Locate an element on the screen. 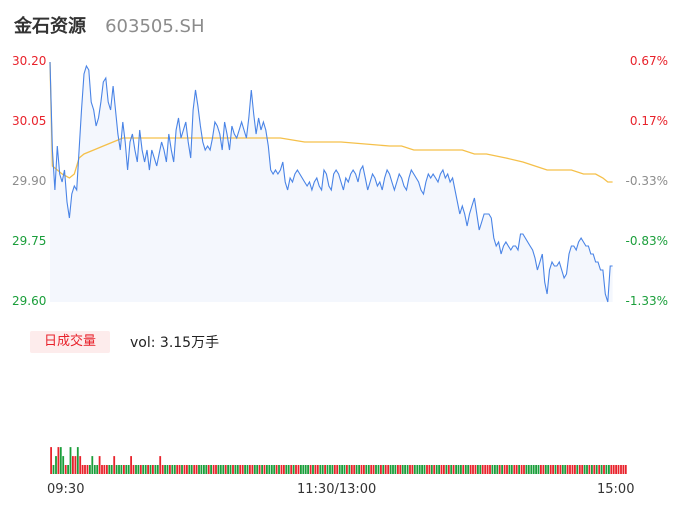  volume-tab-button: 日成交量 is located at coordinates (70, 342).